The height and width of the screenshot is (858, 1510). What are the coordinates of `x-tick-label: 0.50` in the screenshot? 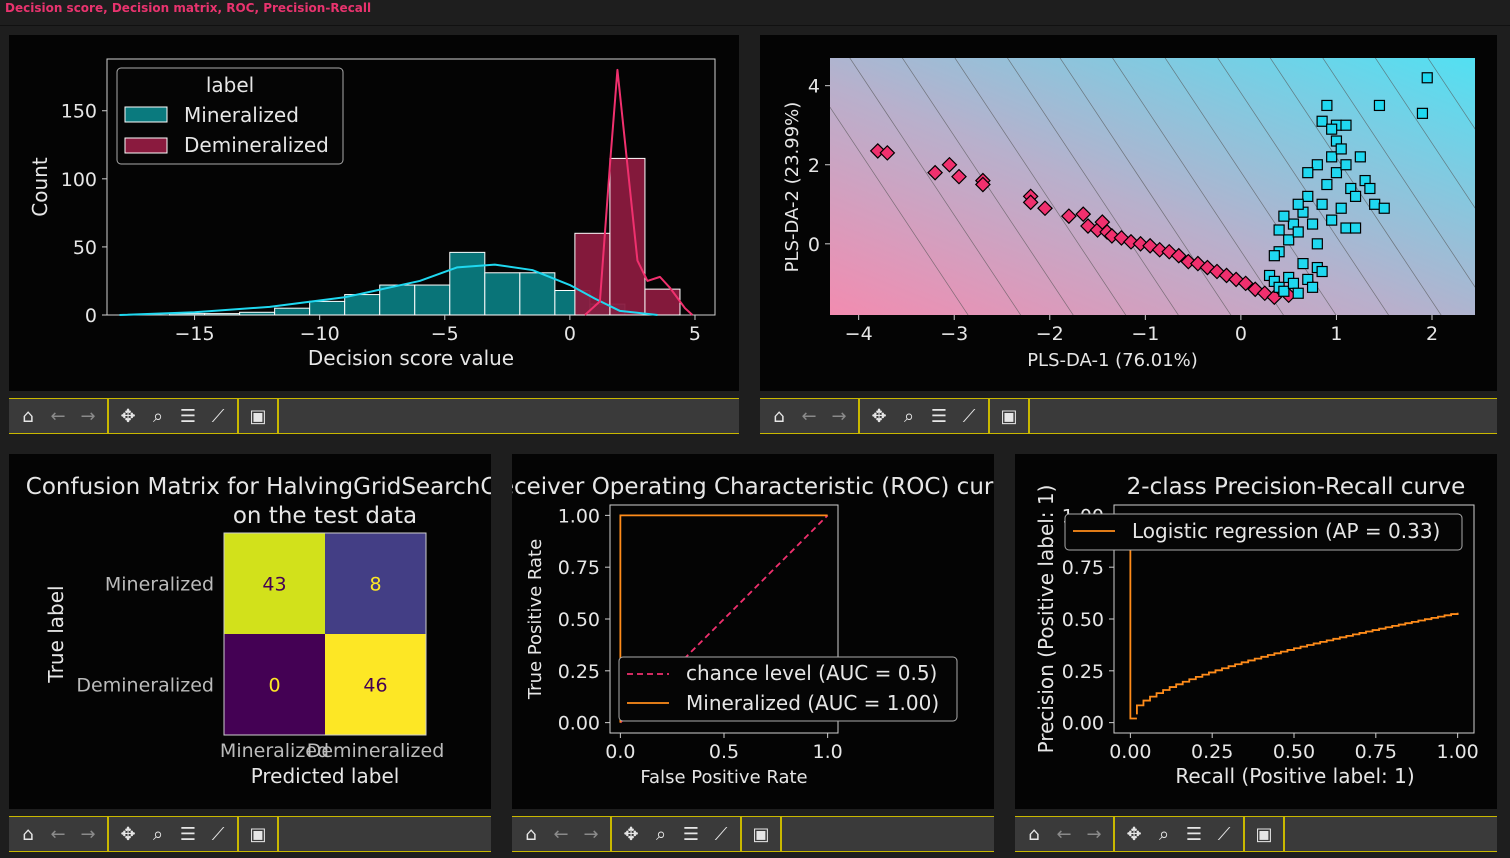 It's located at (1294, 752).